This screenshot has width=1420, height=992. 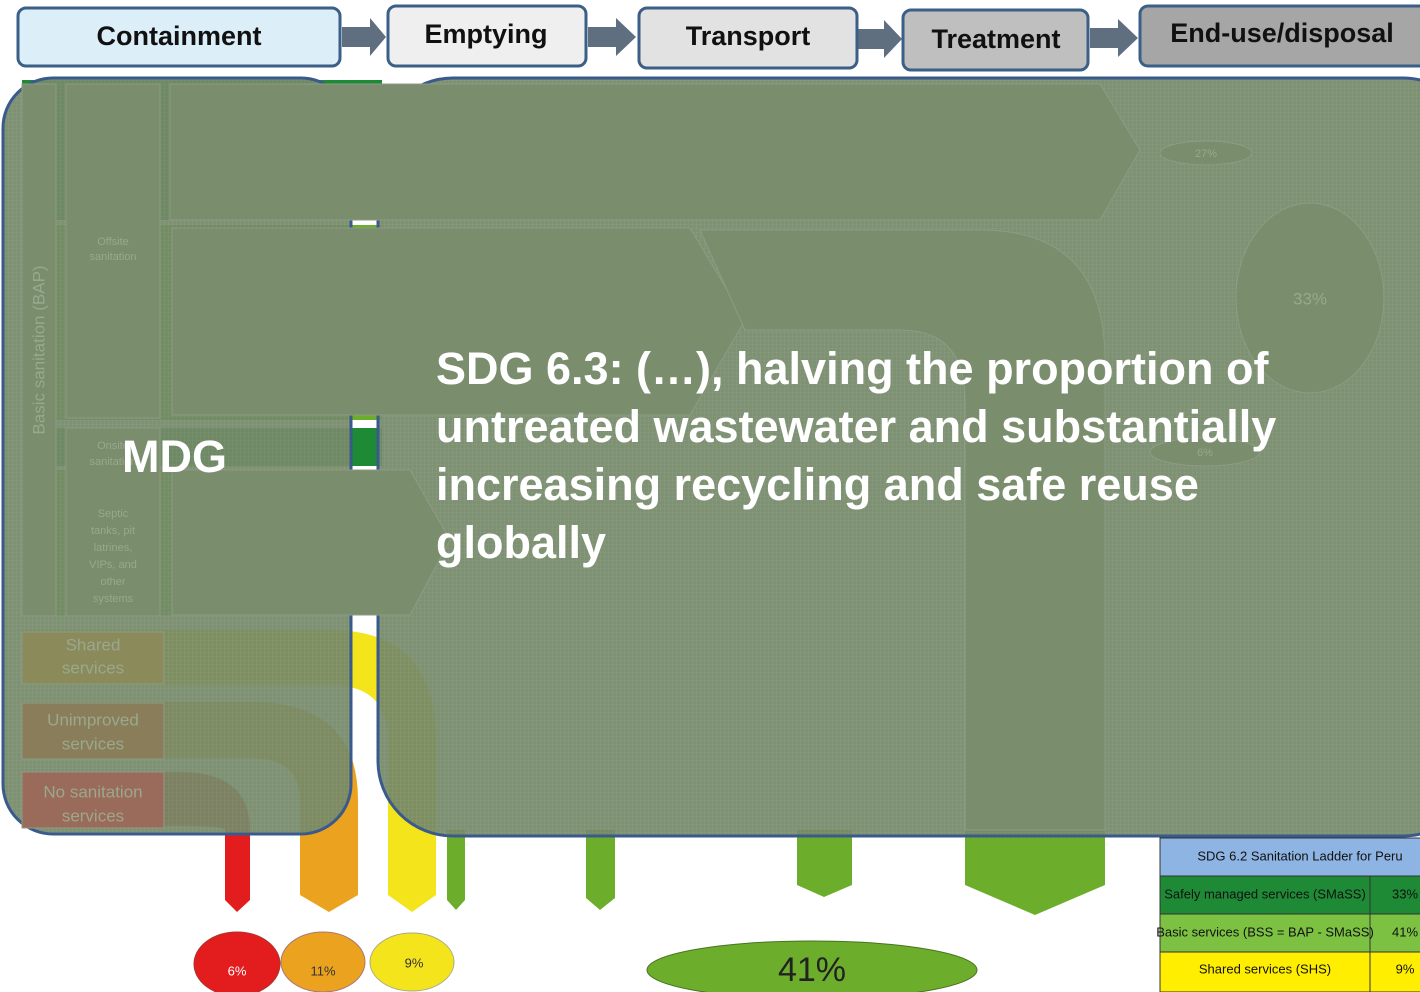 What do you see at coordinates (817, 484) in the screenshot?
I see `sdg-text: increasing recycling and safe reuse` at bounding box center [817, 484].